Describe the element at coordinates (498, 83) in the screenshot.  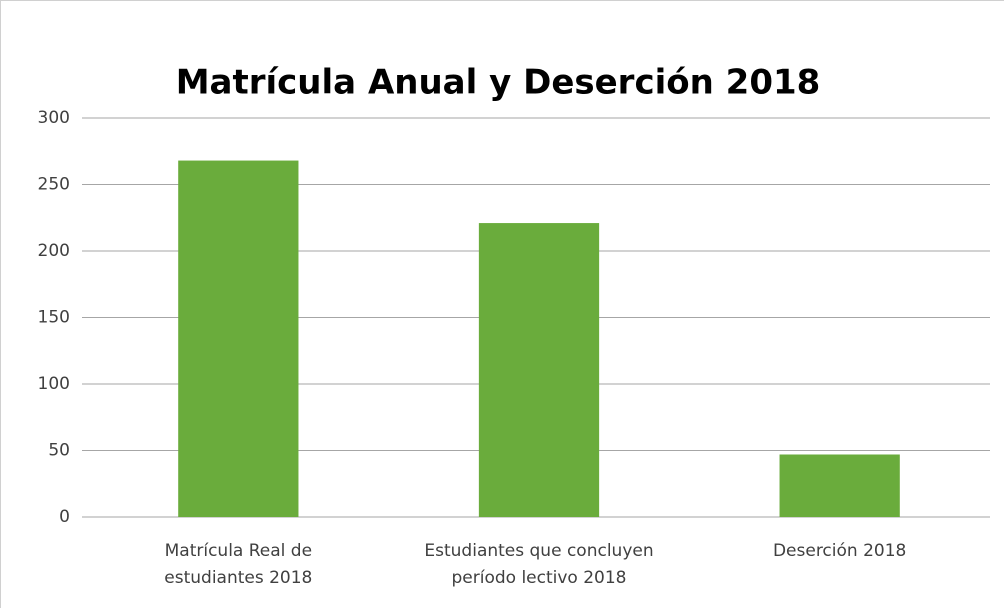
I see `chart-title: Matrícula Anual y Deserción 2018` at that location.